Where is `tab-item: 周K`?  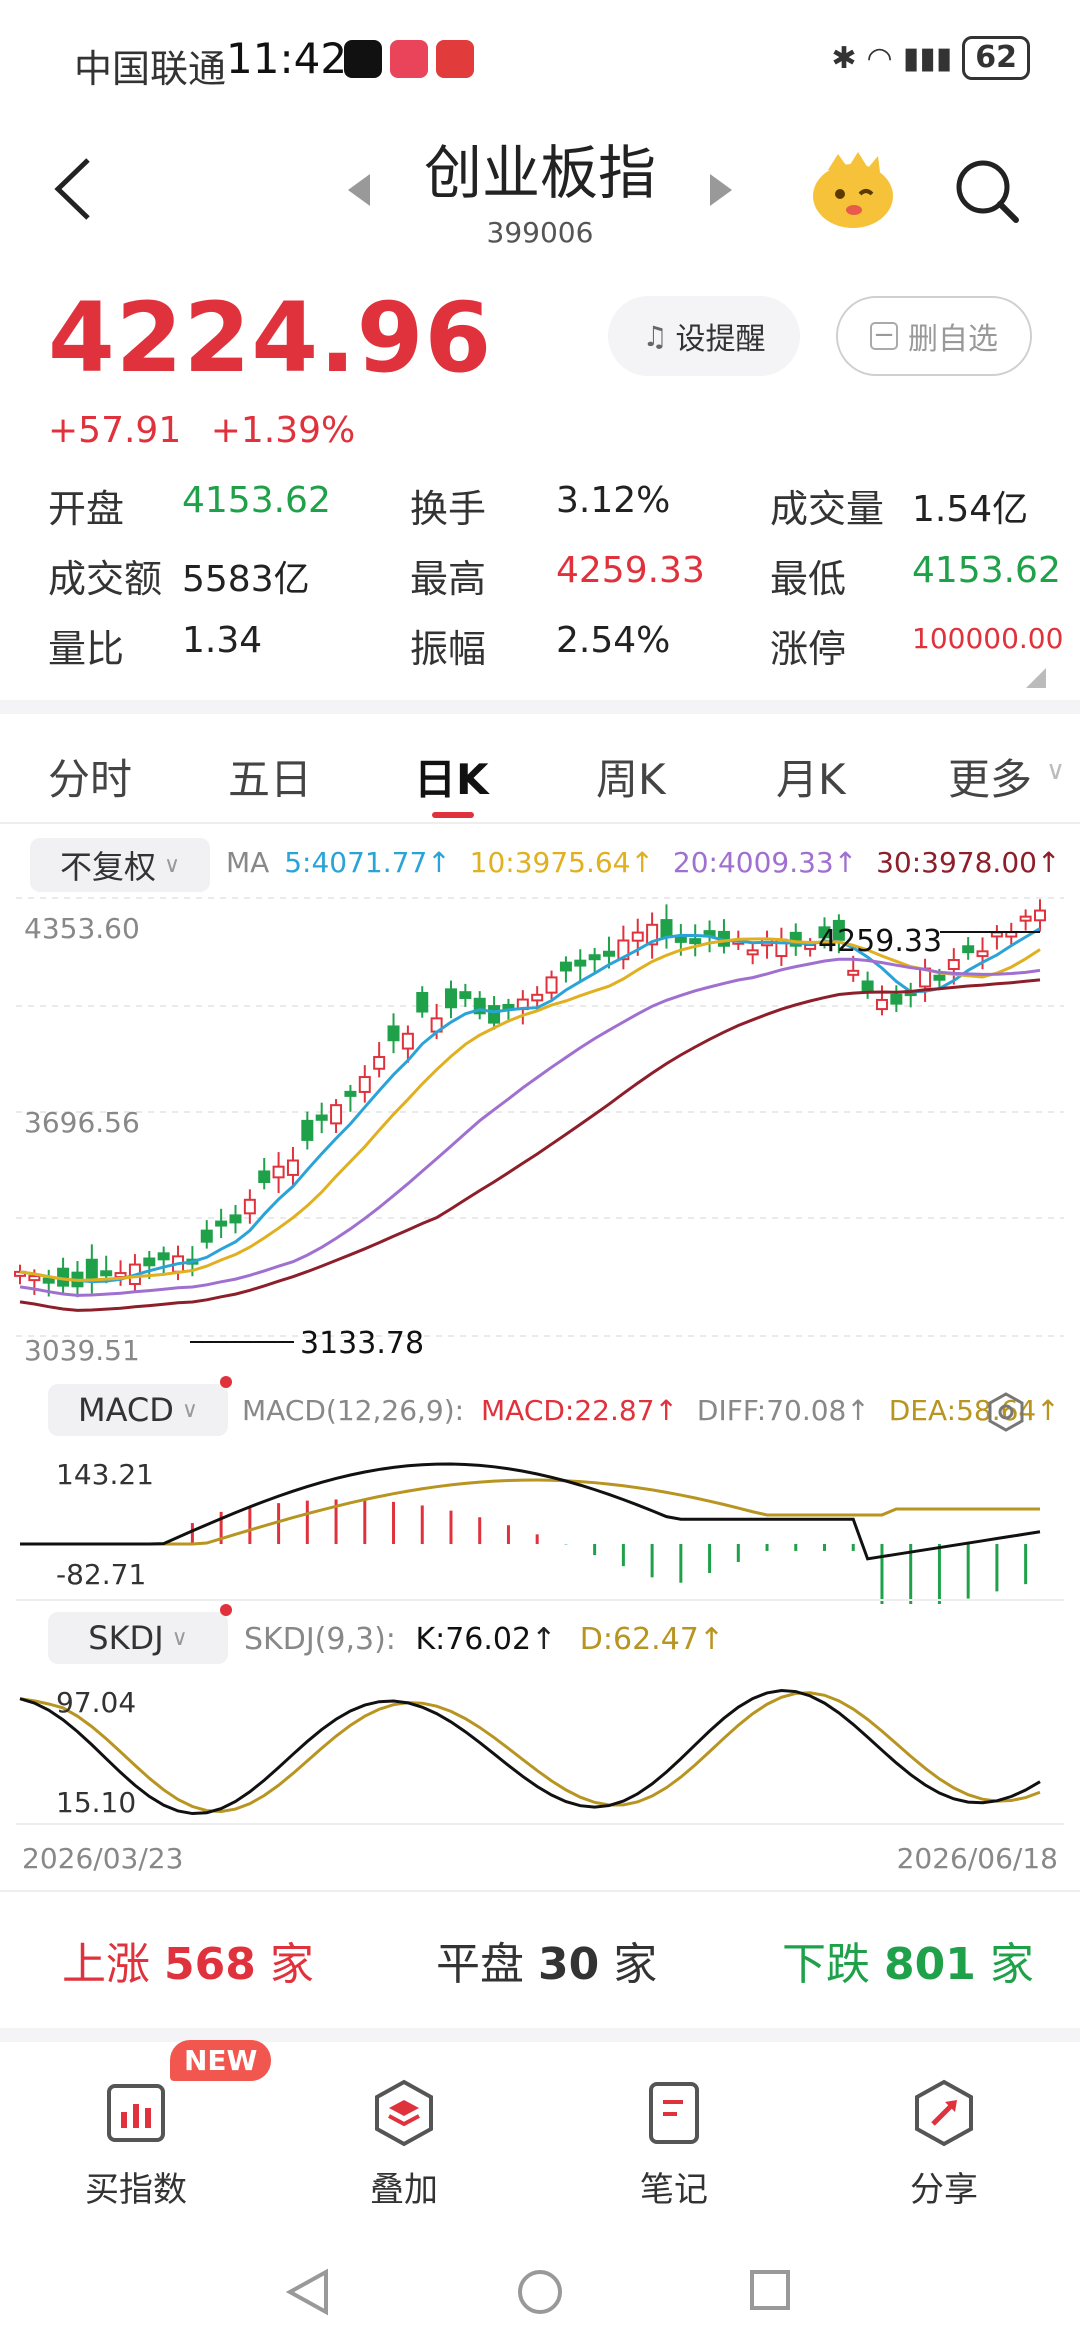 tab-item: 周K is located at coordinates (631, 779).